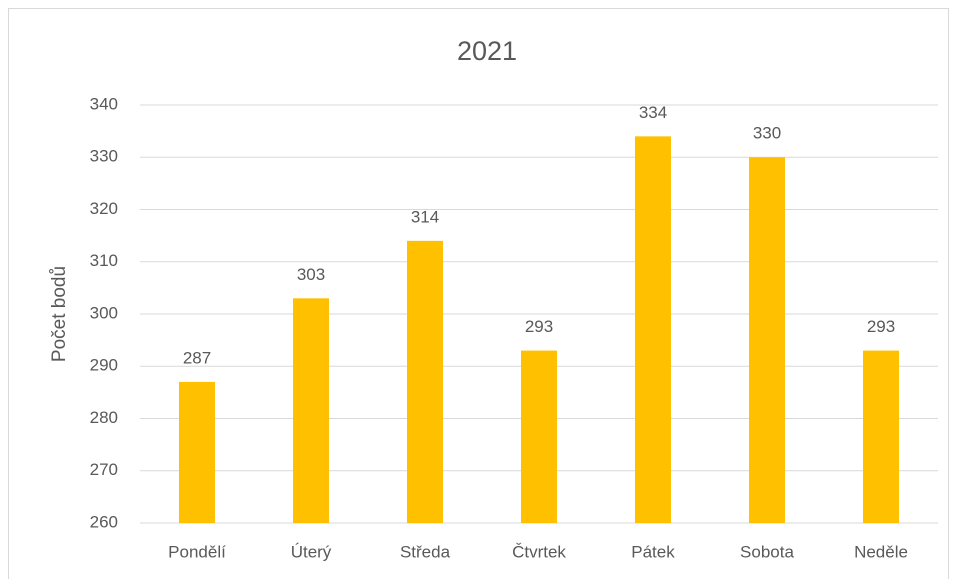  I want to click on y-tick-label: 320, so click(104, 208).